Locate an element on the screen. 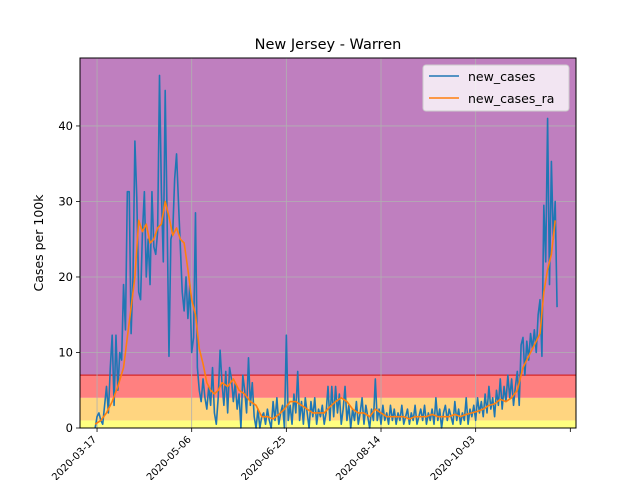  y-tick-label: 10 is located at coordinates (65, 352).